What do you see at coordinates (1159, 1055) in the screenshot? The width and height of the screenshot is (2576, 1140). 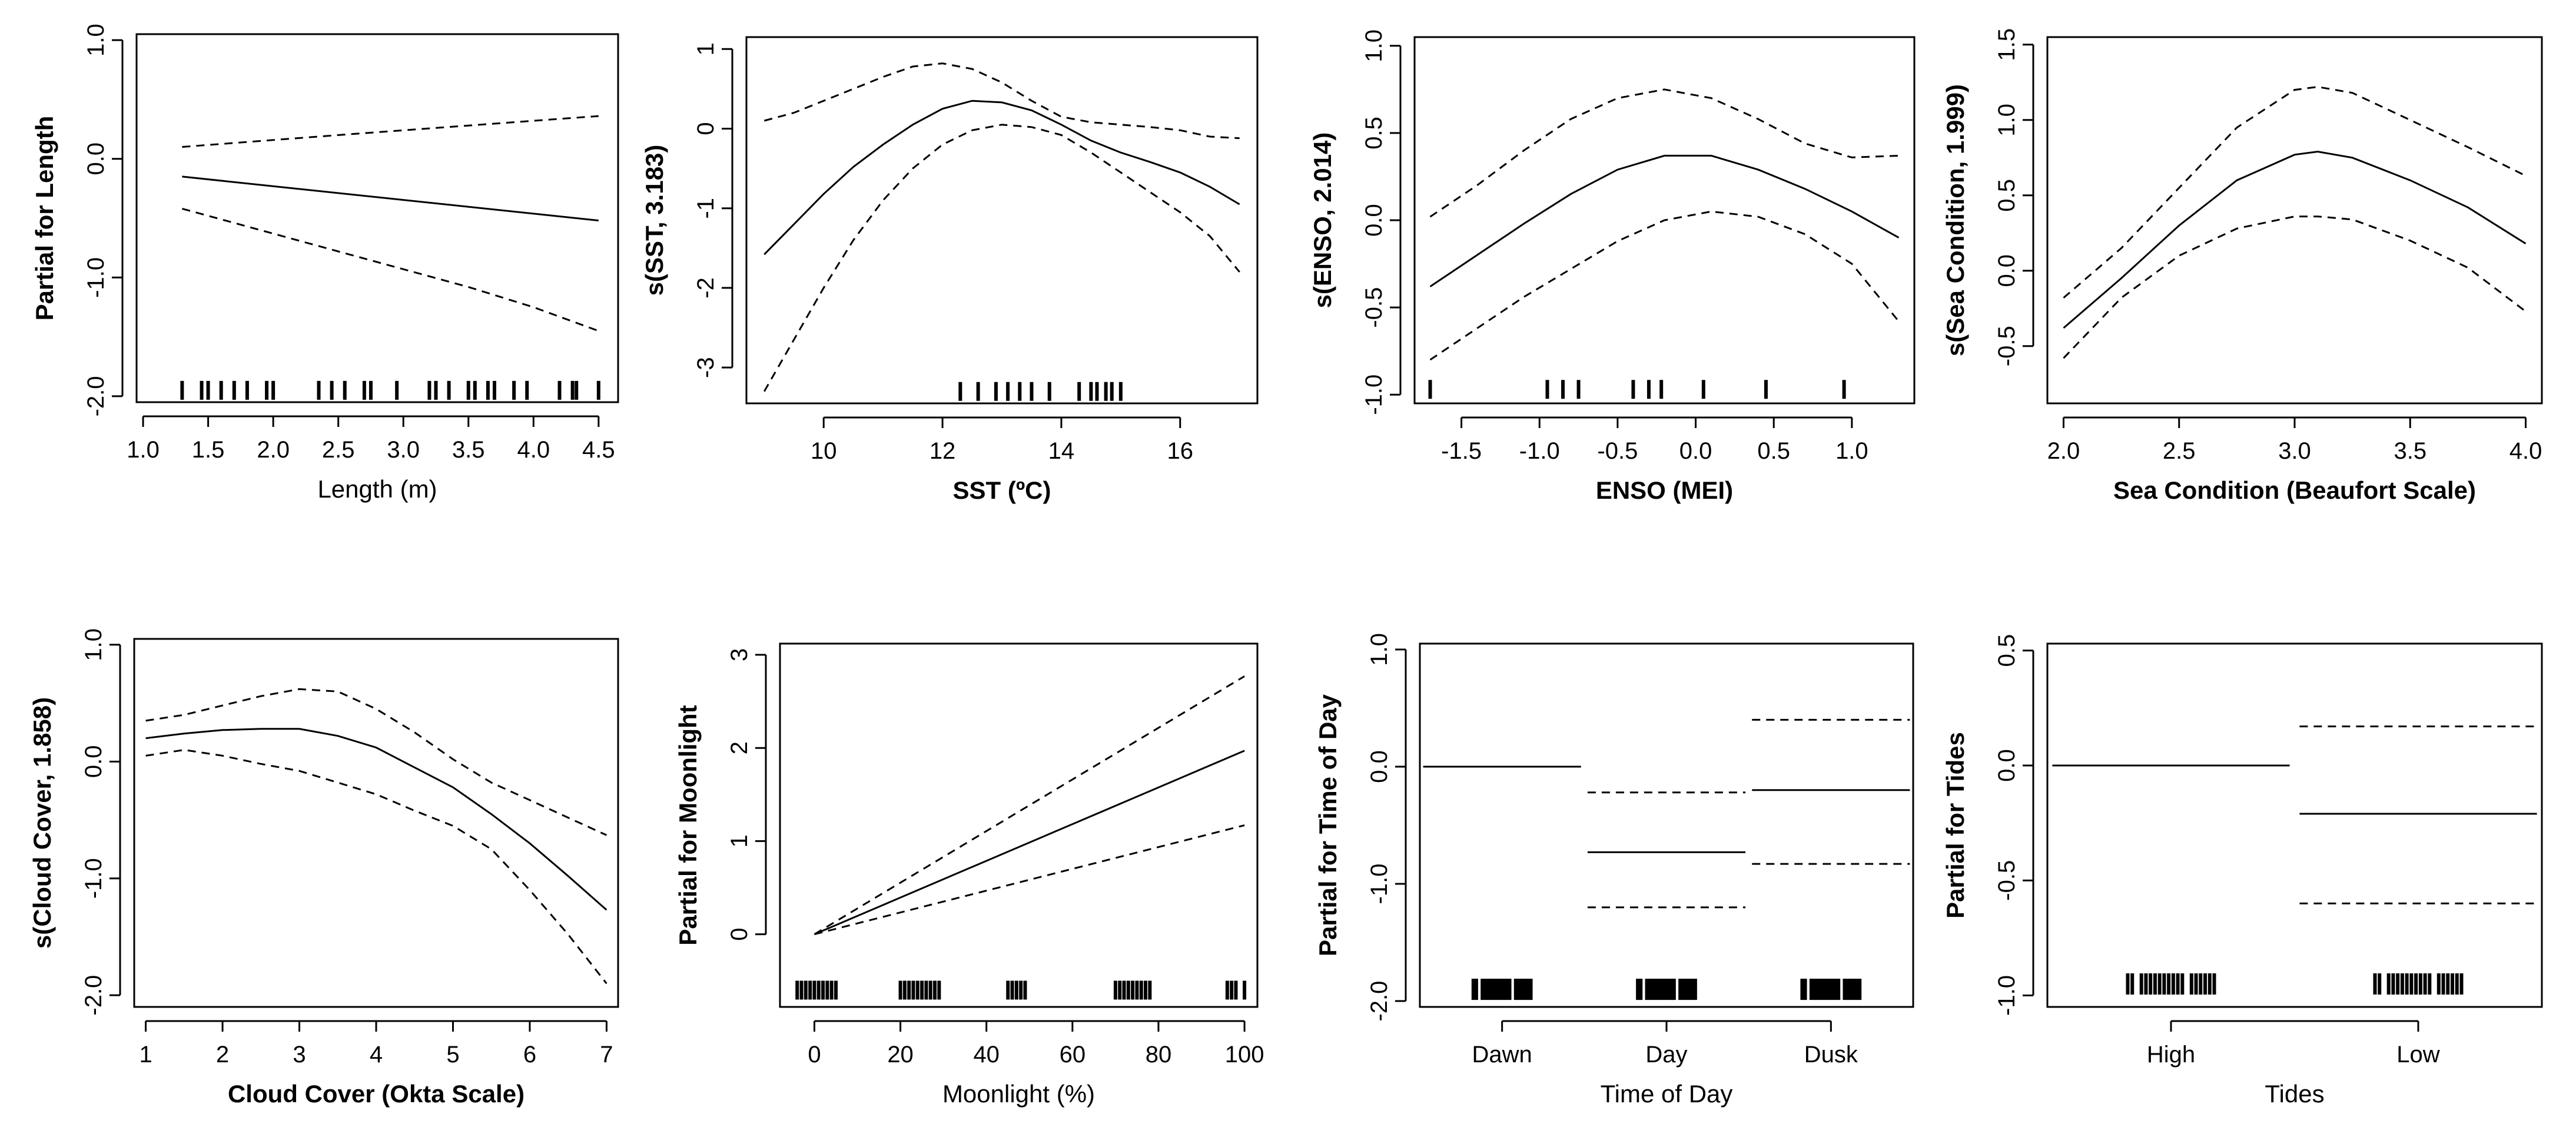 I see `x-tick-label: 80` at bounding box center [1159, 1055].